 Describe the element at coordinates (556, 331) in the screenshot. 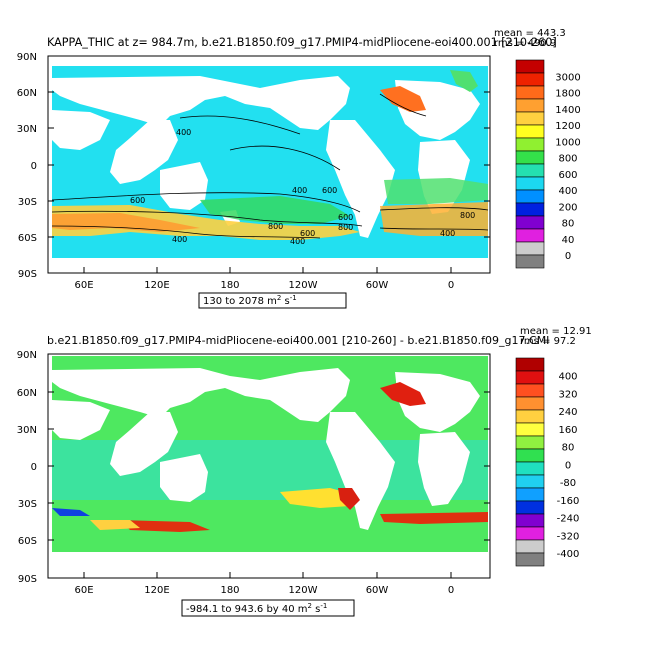

I see `bottom-mean: mean = 12.91` at that location.